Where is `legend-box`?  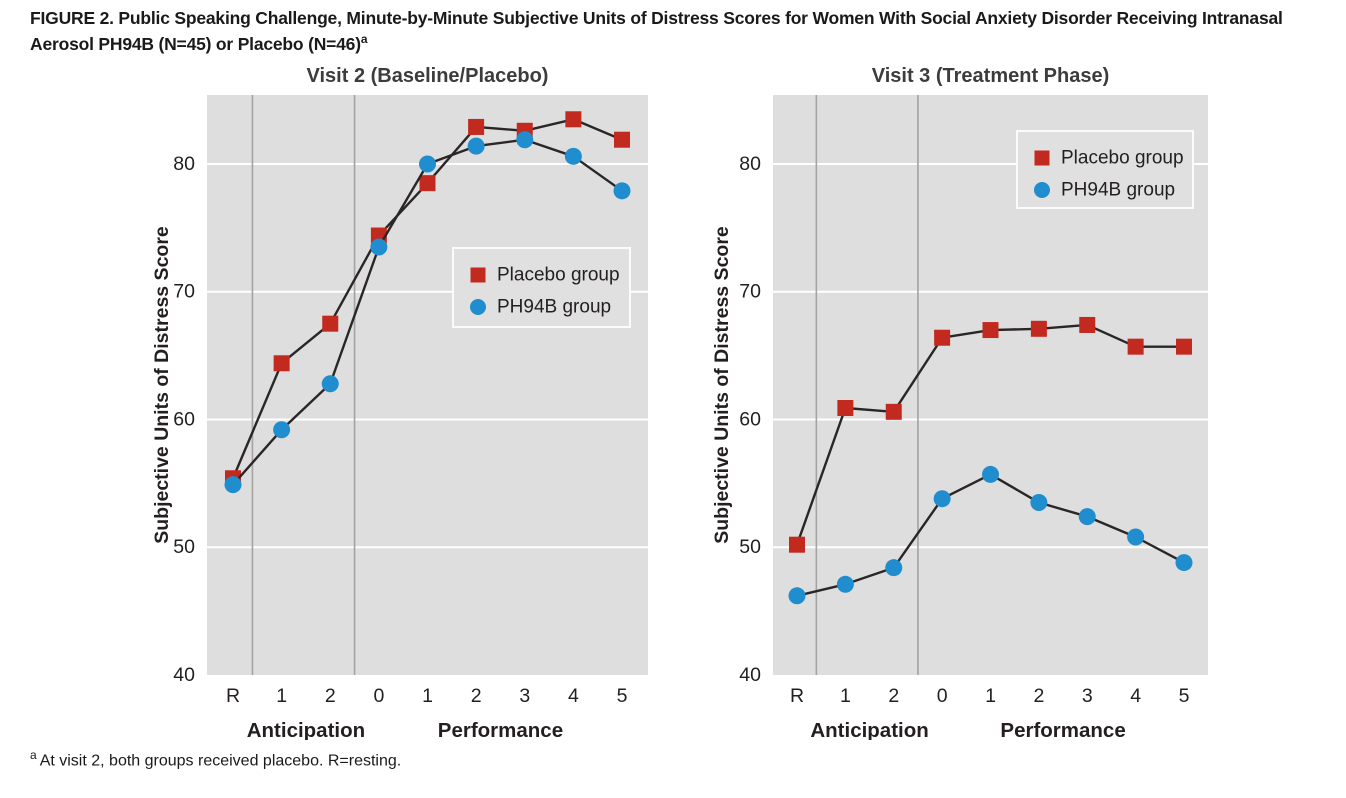 legend-box is located at coordinates (541, 287).